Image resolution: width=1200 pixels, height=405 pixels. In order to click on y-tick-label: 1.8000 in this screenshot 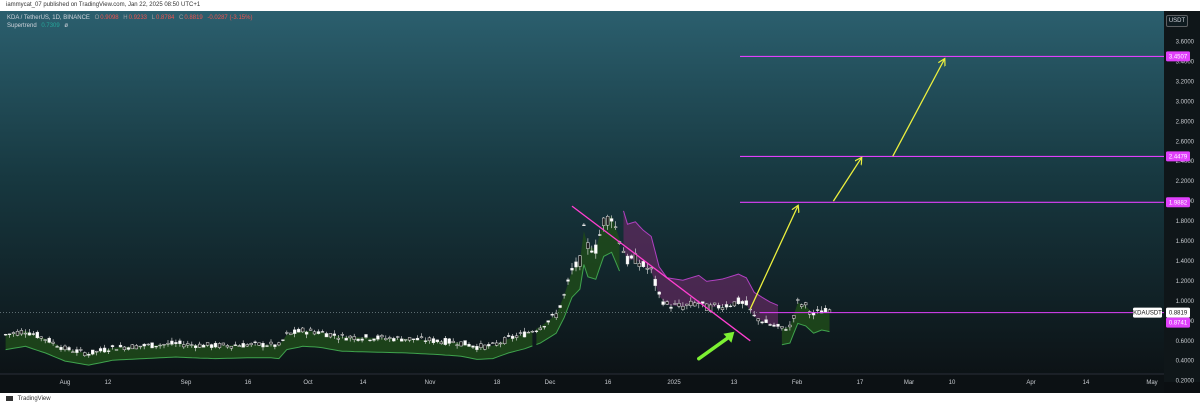, I will do `click(1185, 222)`.